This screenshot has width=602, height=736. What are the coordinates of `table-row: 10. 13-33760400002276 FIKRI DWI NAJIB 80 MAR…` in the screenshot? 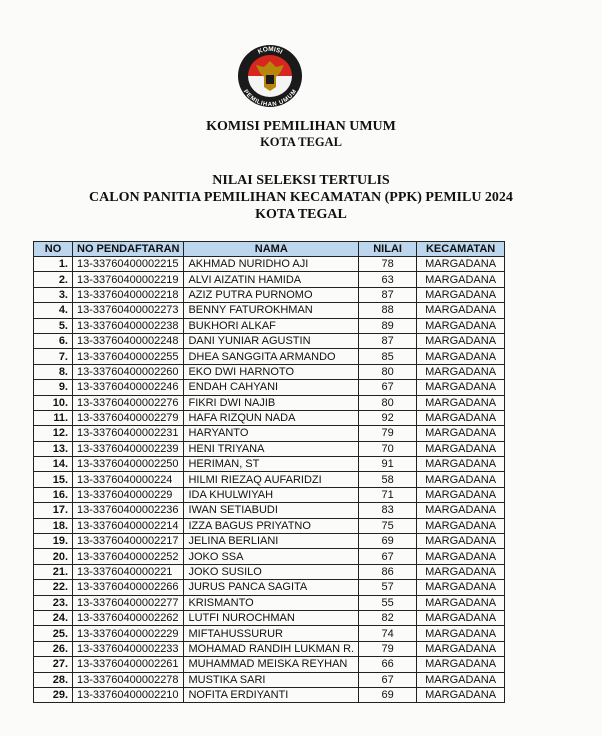 It's located at (269, 402).